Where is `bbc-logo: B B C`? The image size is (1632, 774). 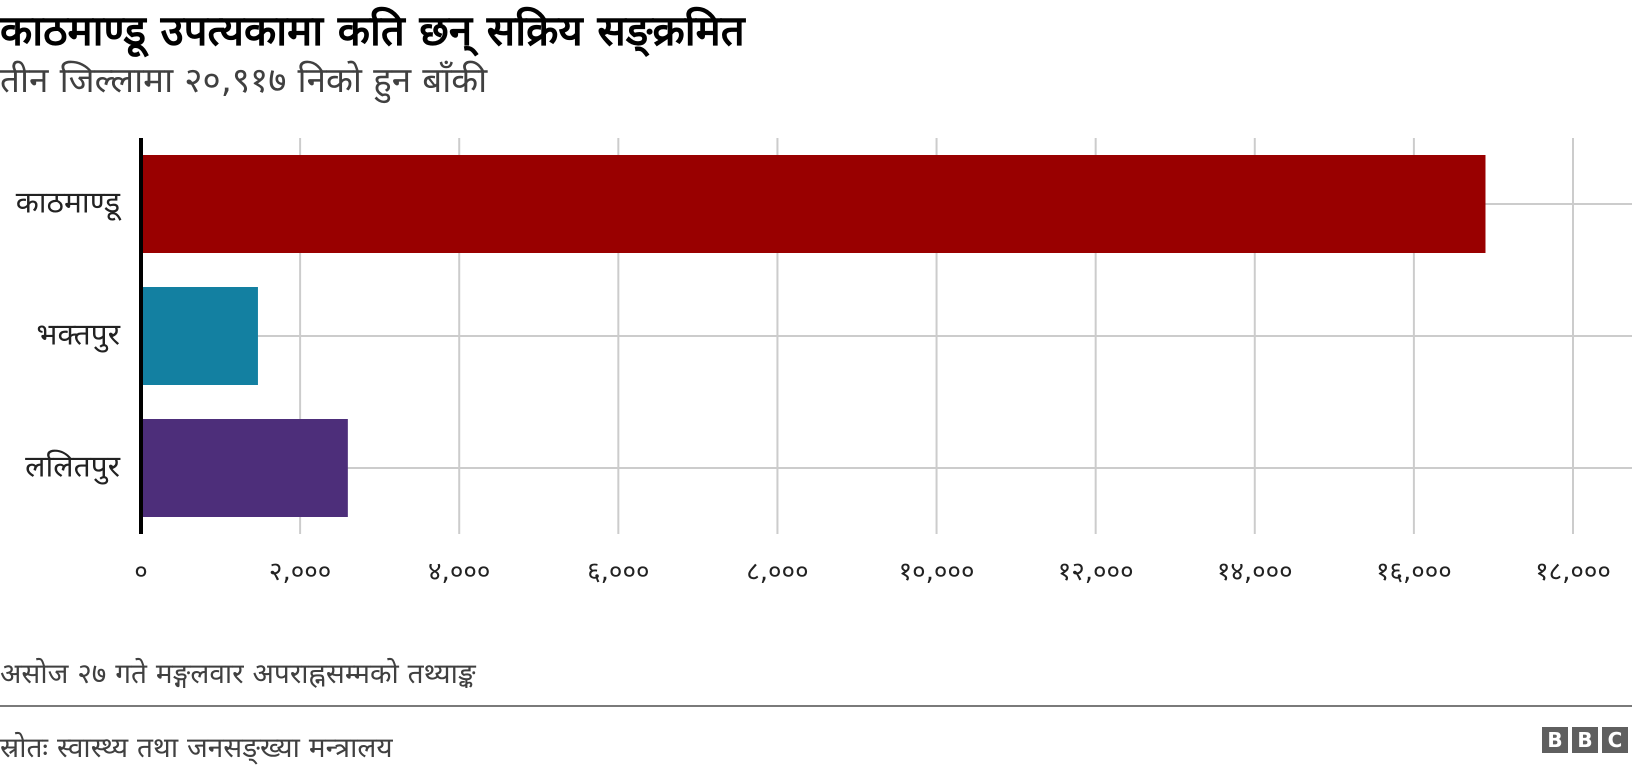
bbc-logo: B B C is located at coordinates (1585, 740).